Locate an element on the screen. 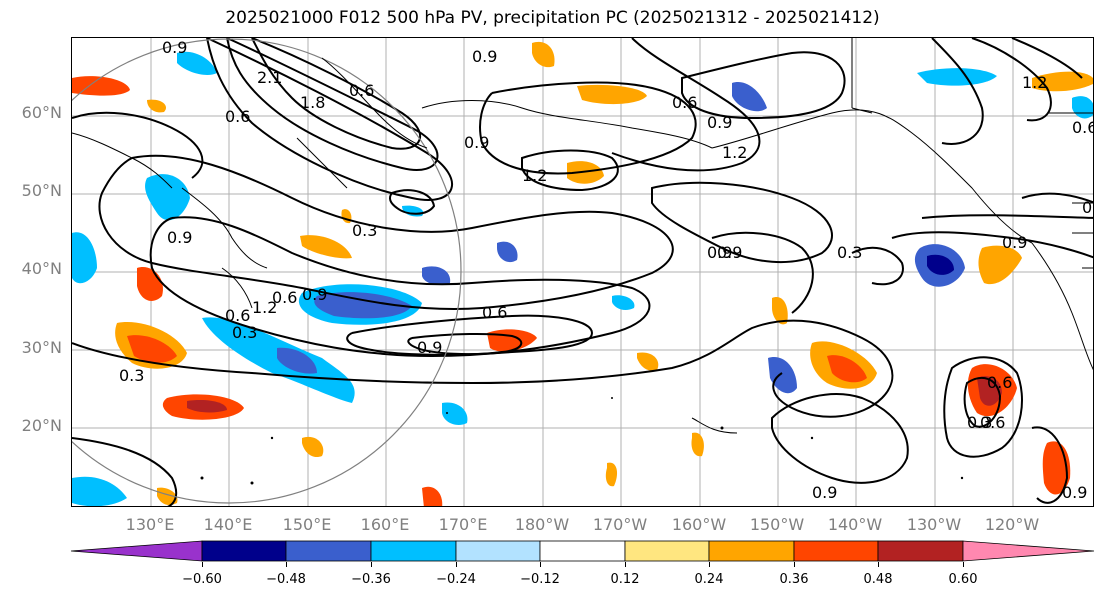 Image resolution: width=1105 pixels, height=601 pixels. colorbar-tick-label: −0.24 is located at coordinates (456, 579).